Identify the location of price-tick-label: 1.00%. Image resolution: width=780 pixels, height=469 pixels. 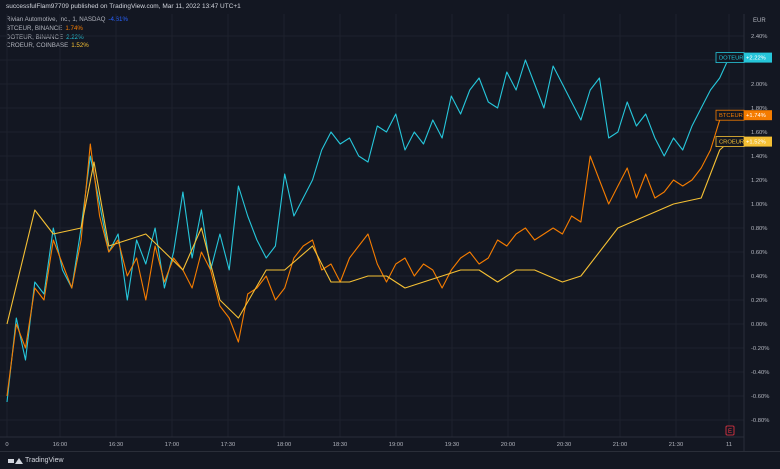
(759, 205).